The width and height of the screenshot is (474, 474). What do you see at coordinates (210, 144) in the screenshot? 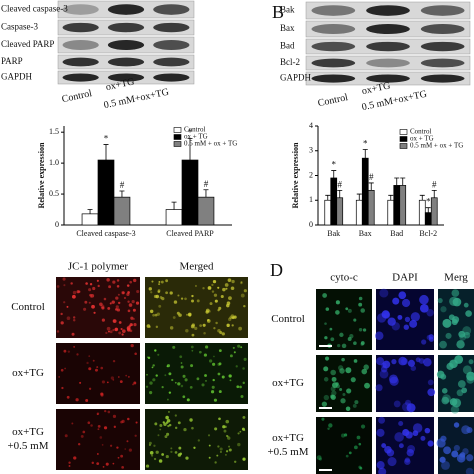
I see `legend-label: 0.5 mM + ox + TG` at bounding box center [210, 144].